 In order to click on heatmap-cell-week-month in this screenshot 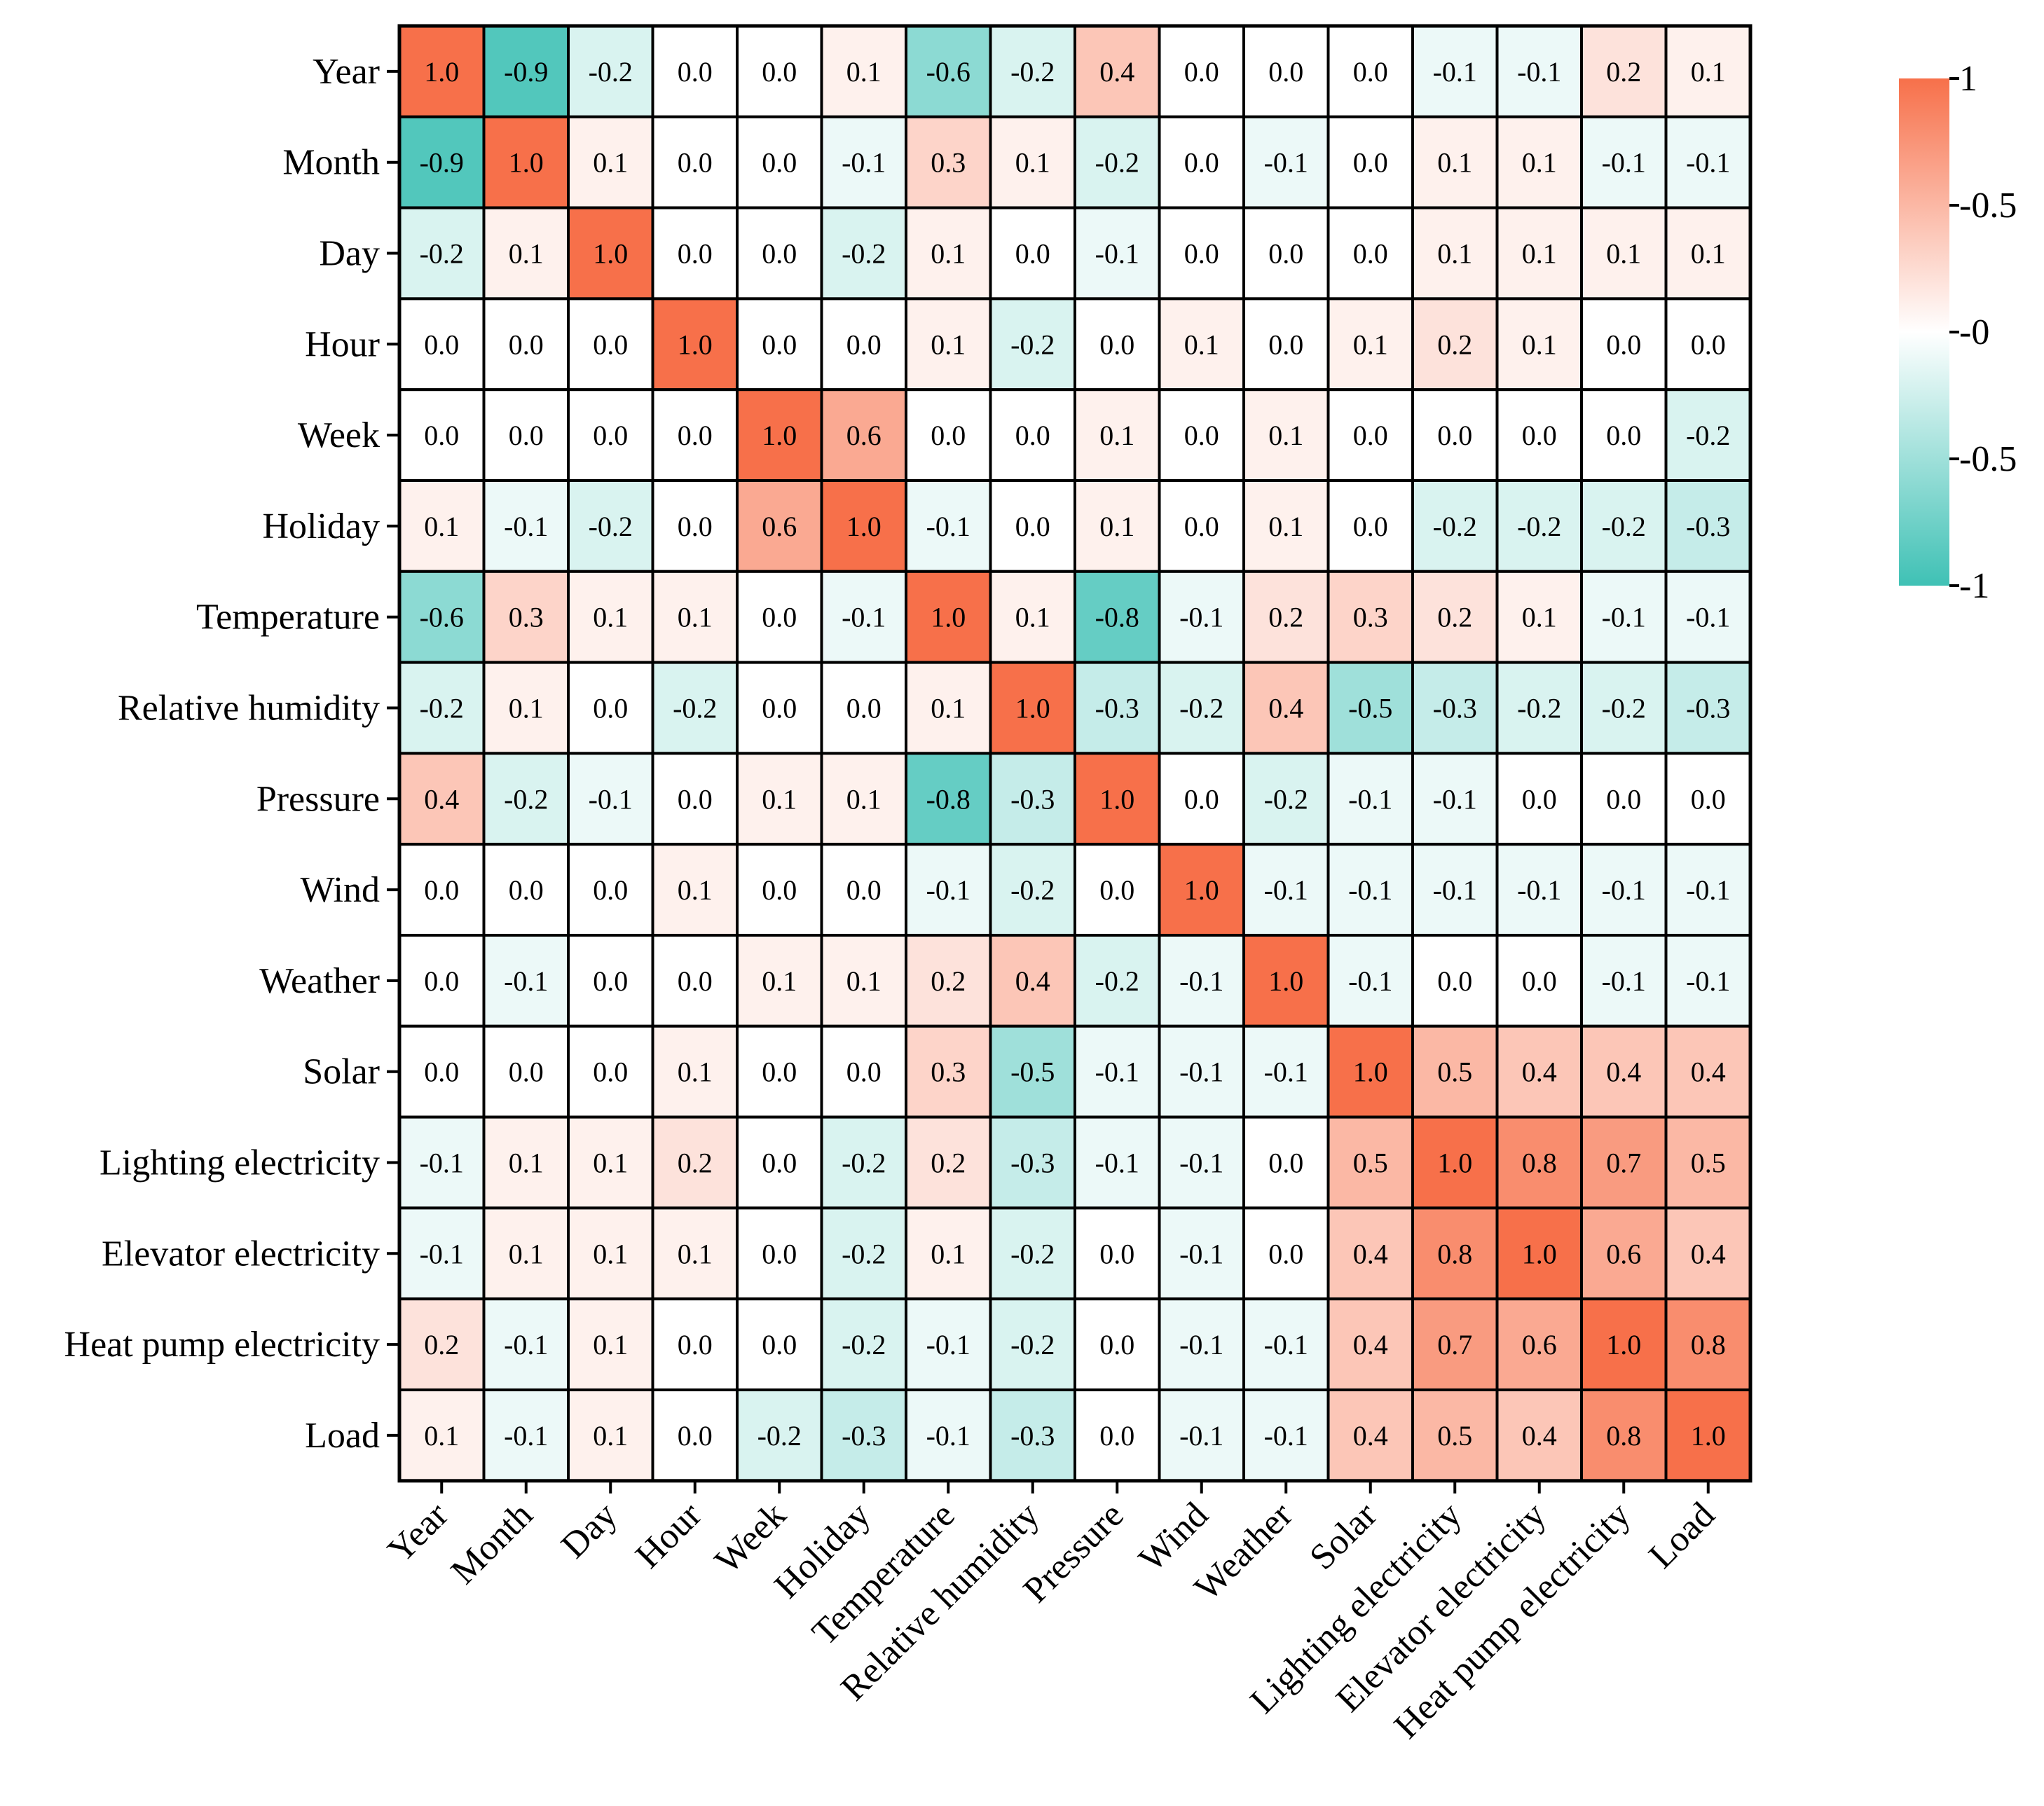, I will do `click(526, 435)`.